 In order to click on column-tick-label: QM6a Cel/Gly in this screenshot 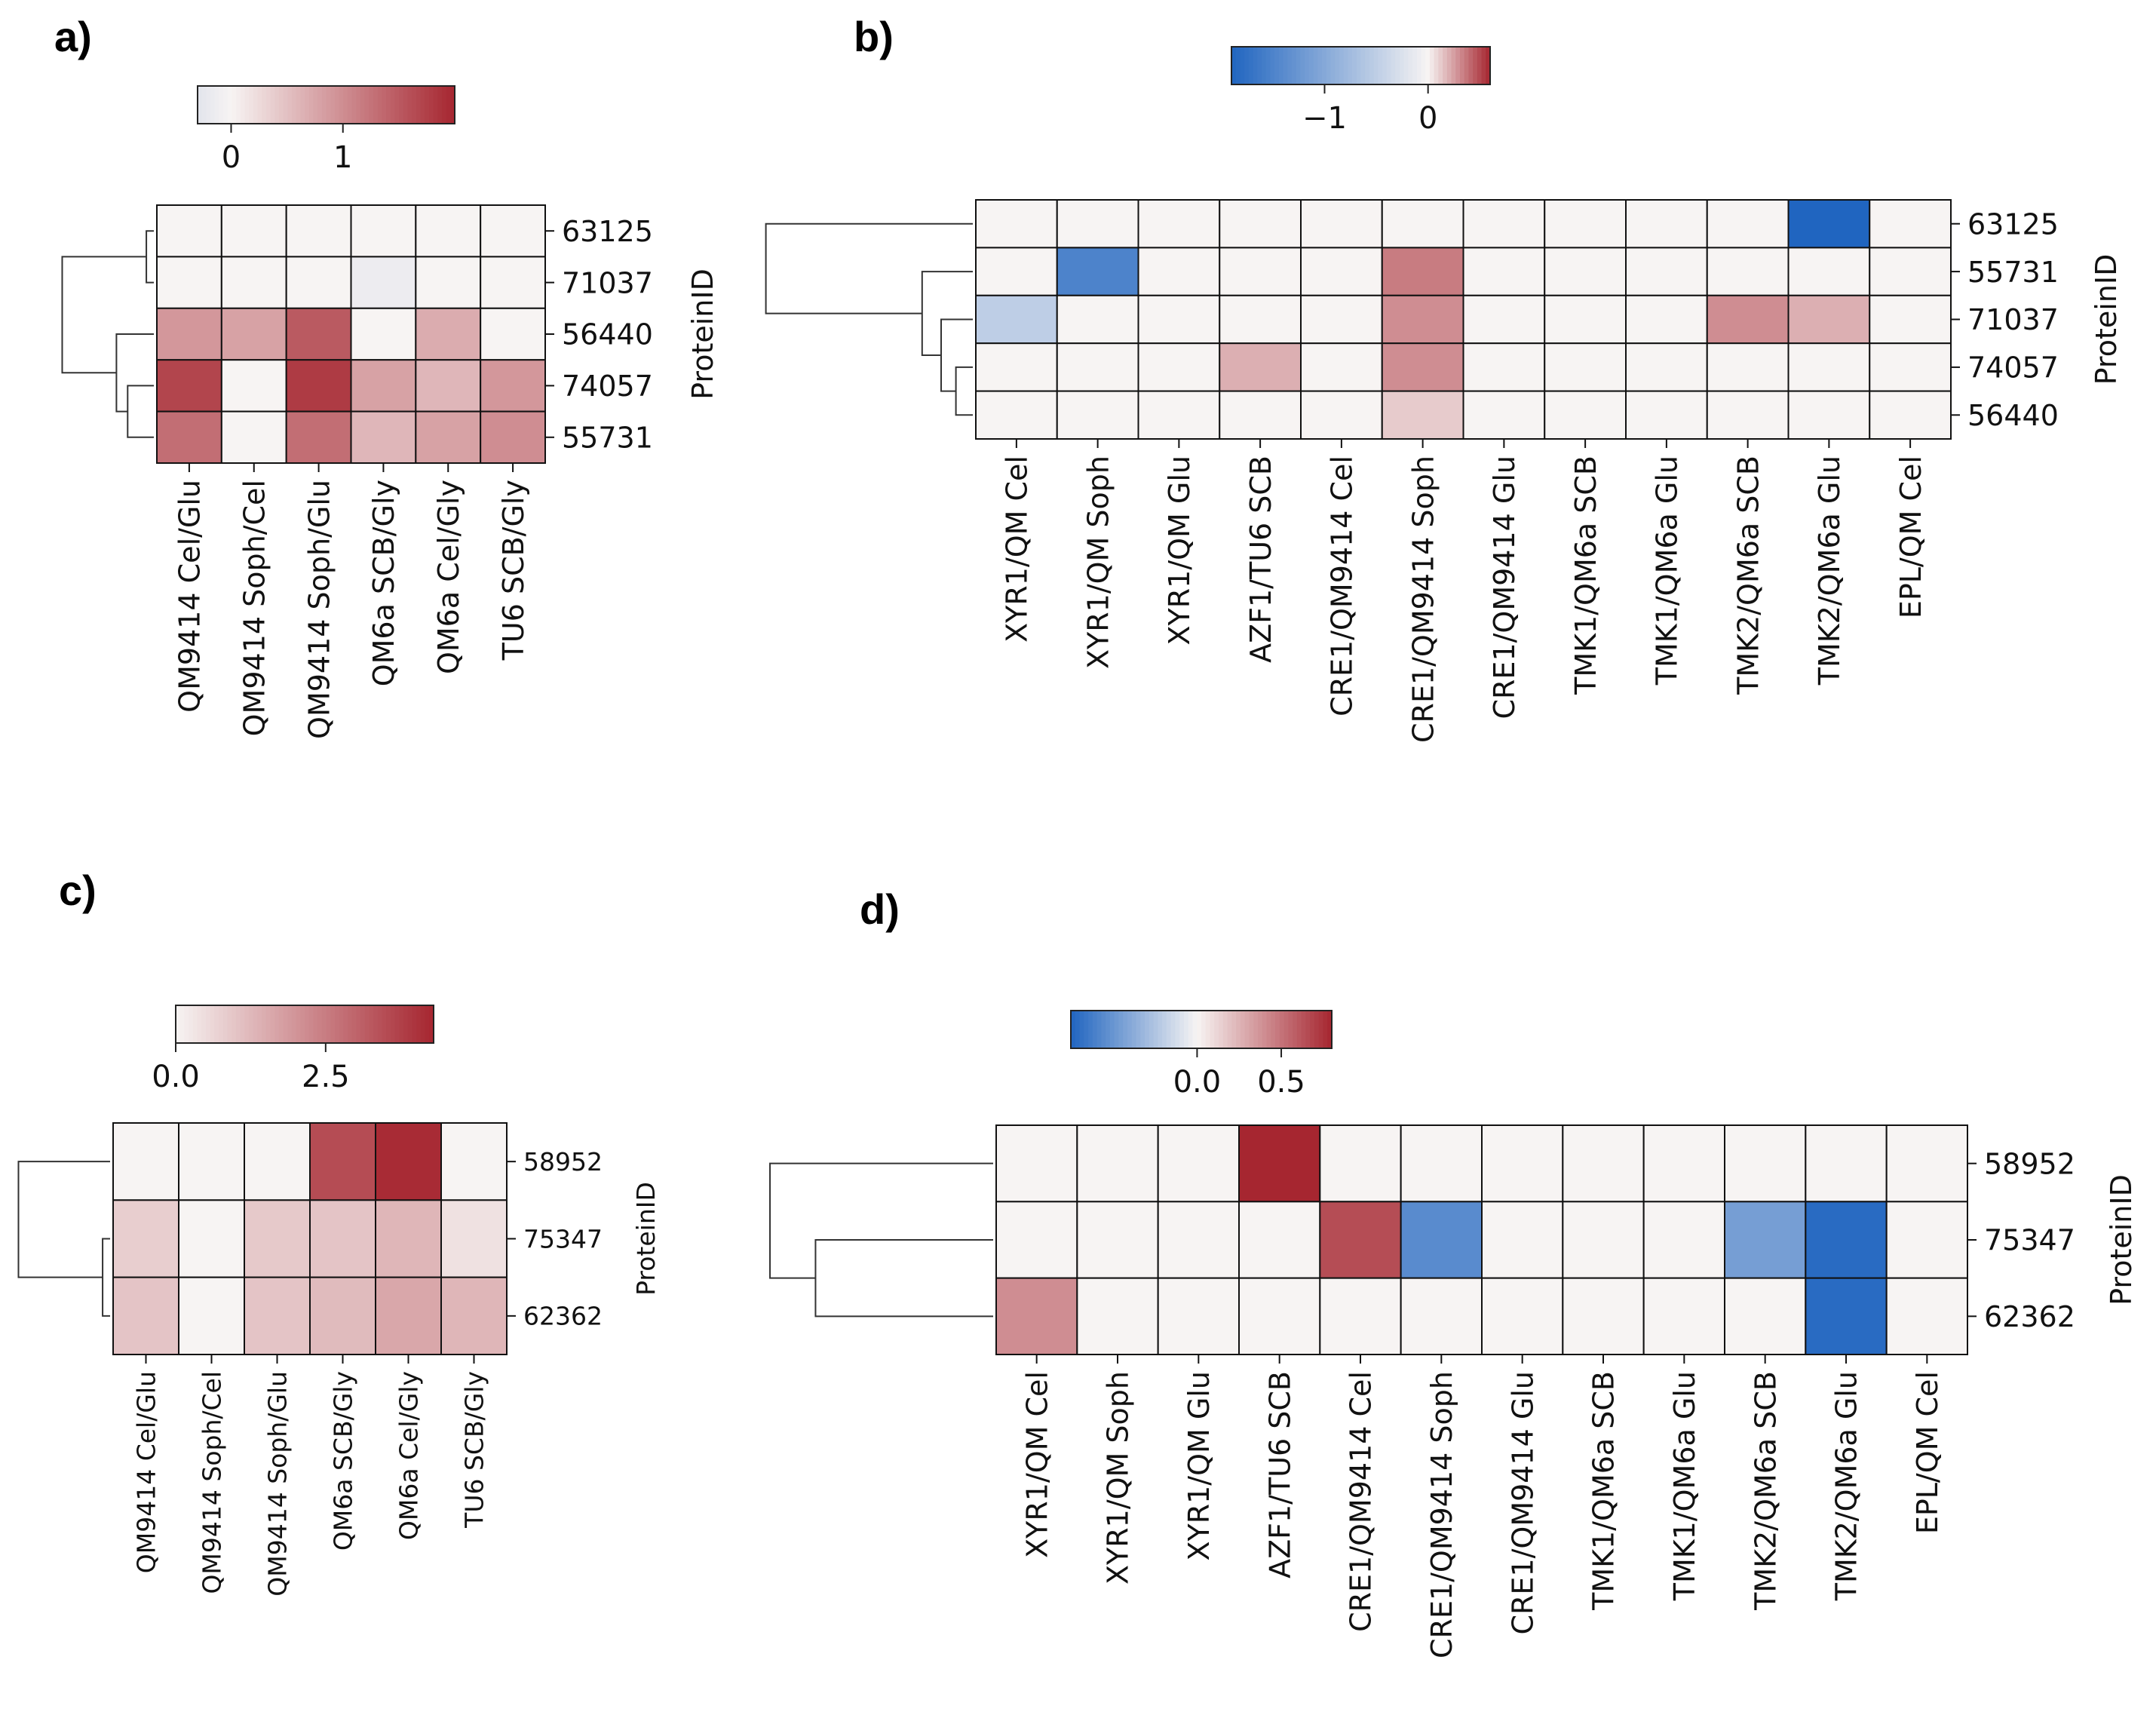, I will do `click(448, 577)`.